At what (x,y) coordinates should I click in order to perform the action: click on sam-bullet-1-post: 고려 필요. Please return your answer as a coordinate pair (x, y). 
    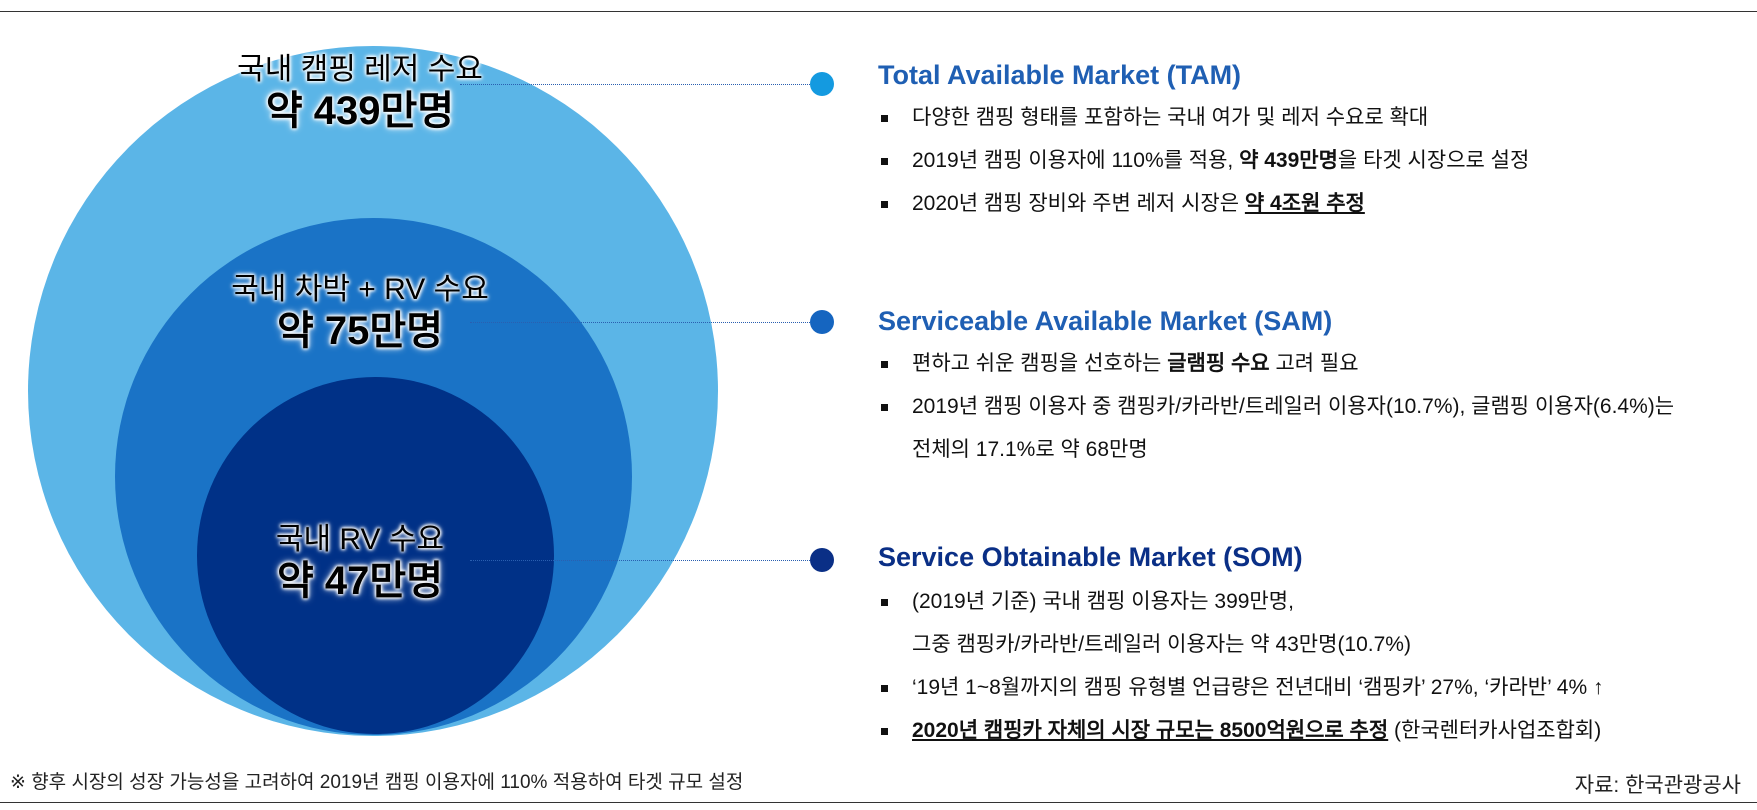
    Looking at the image, I should click on (1314, 363).